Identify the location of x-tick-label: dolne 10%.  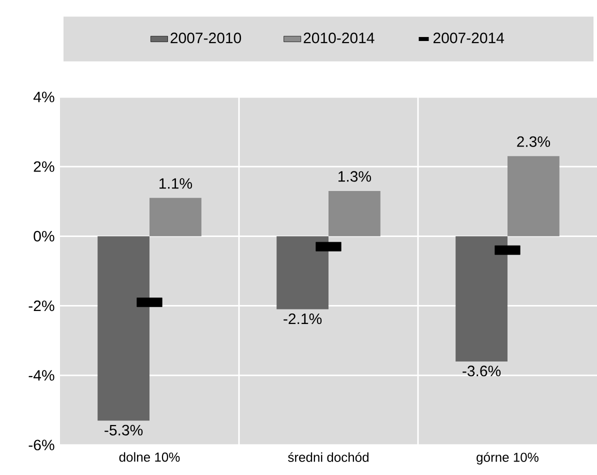
(149, 457).